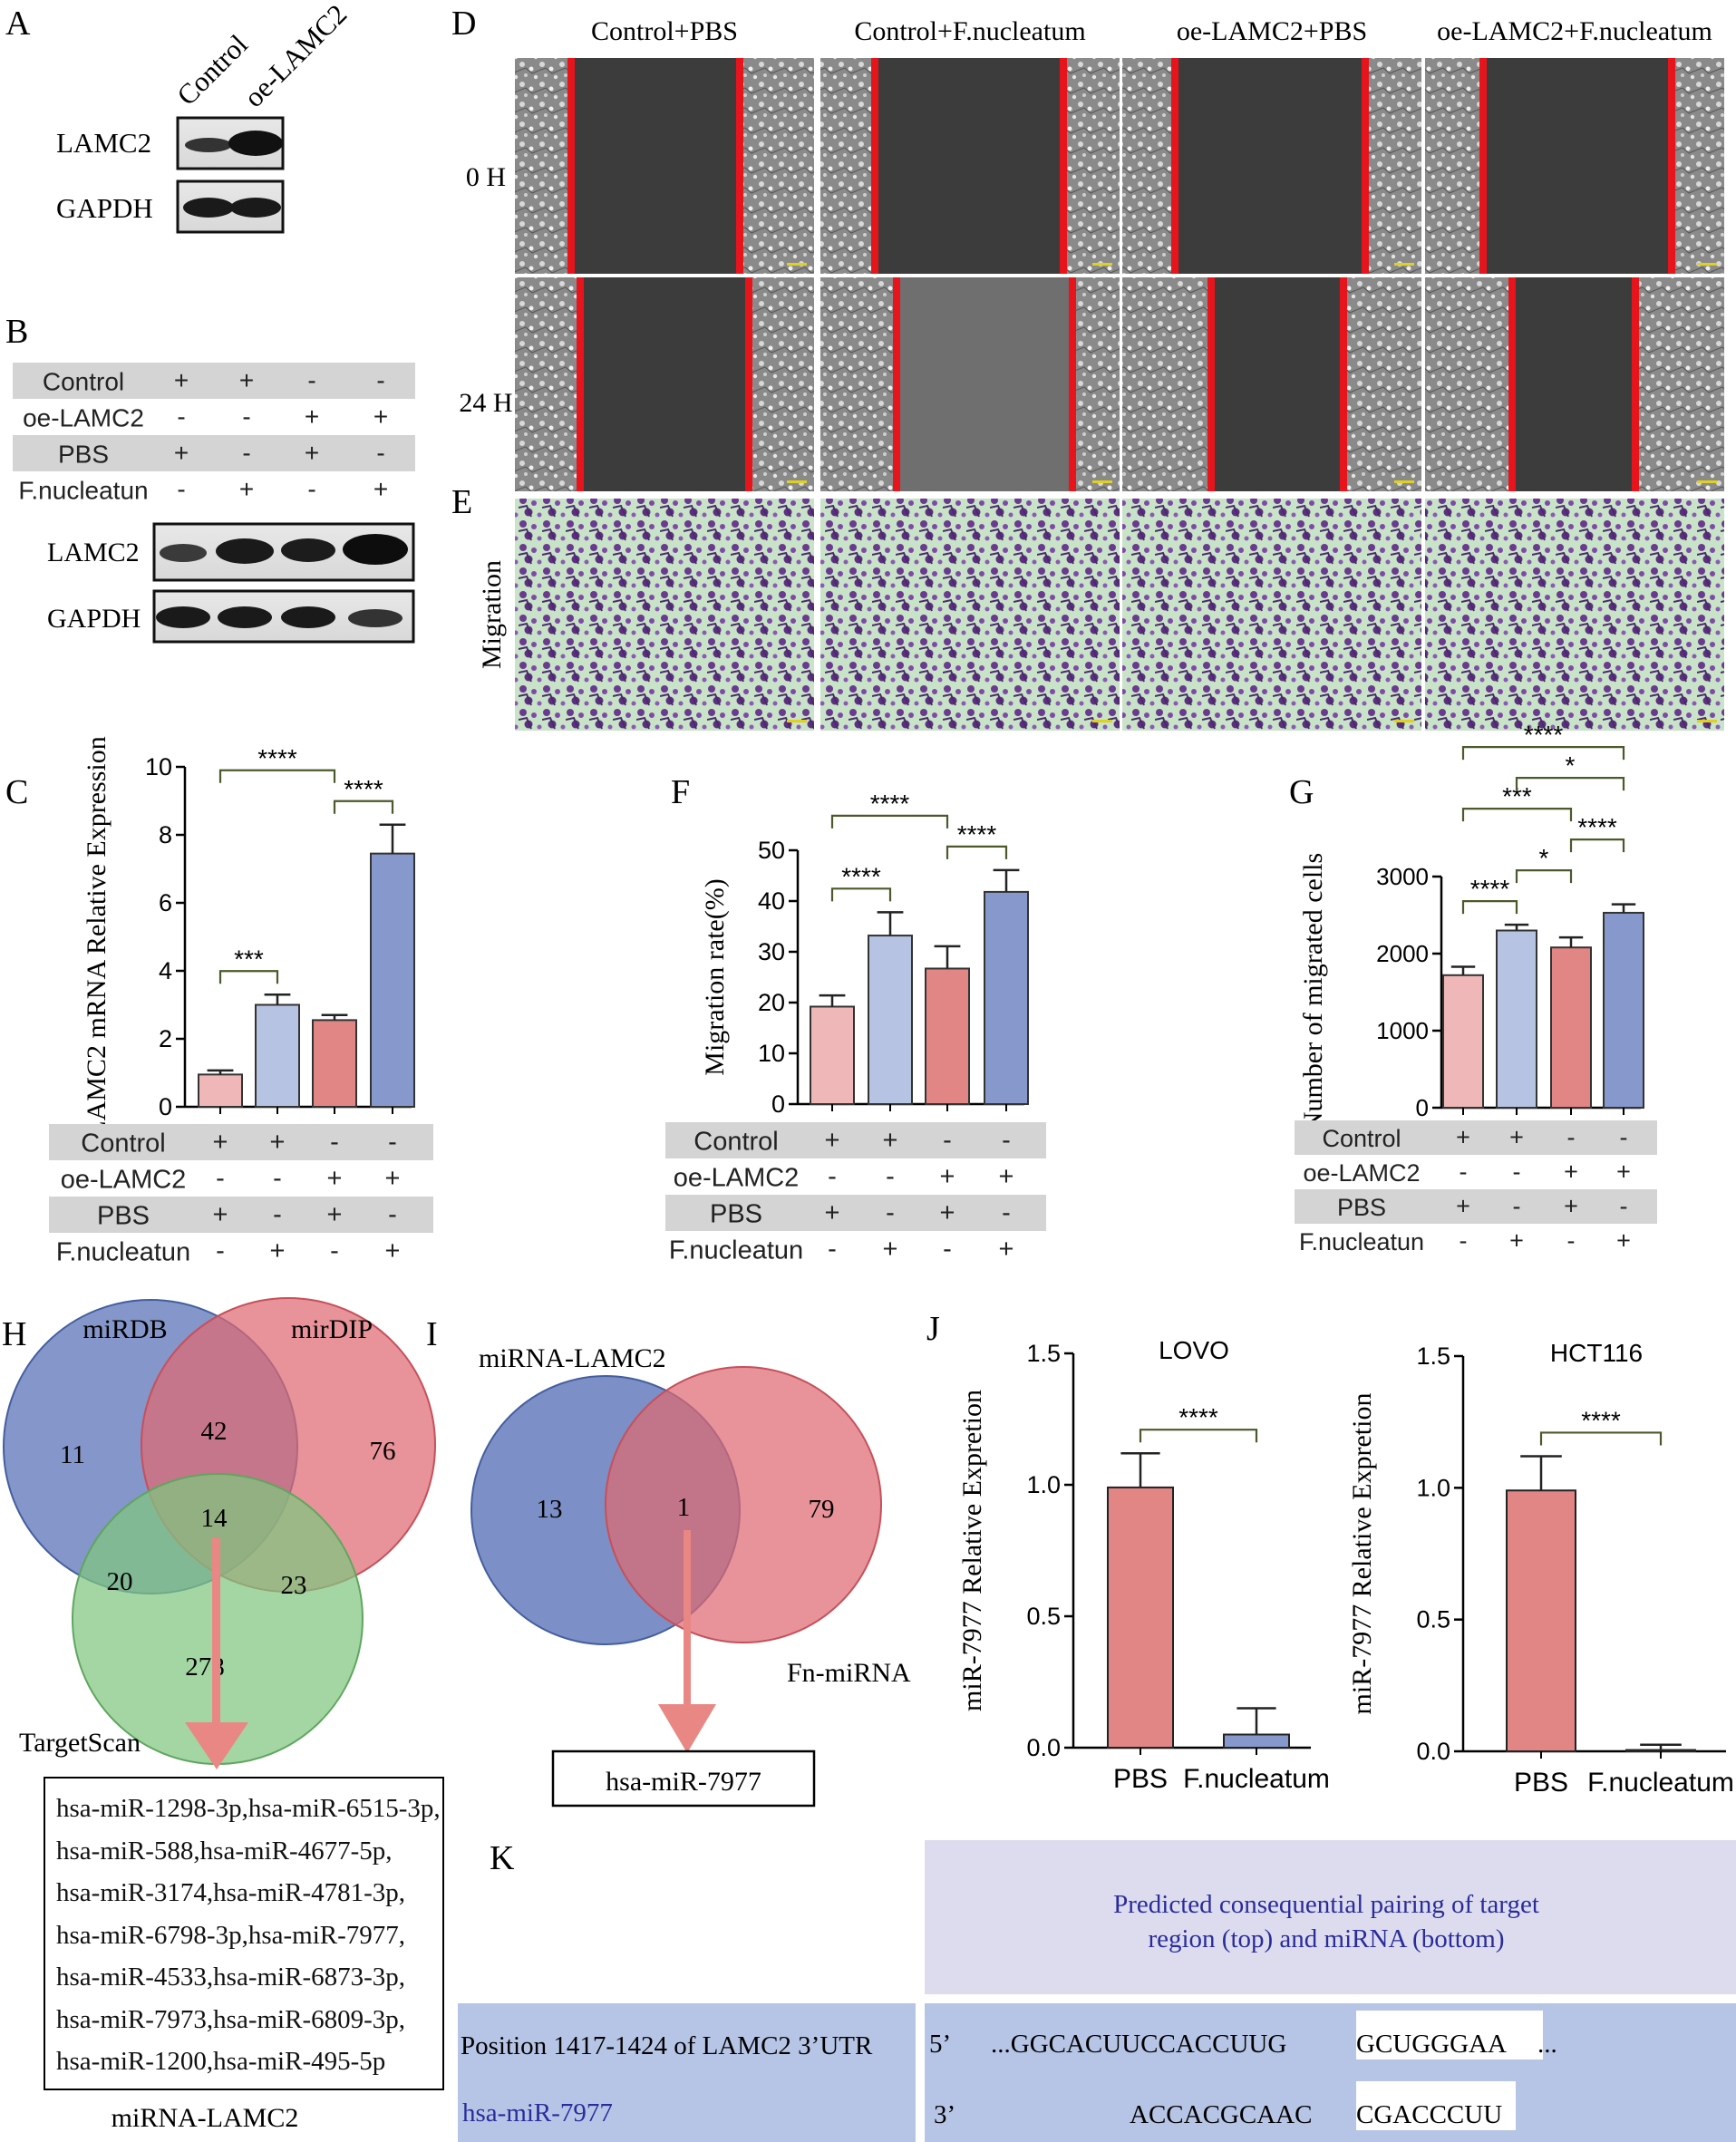 The image size is (1736, 2142). Describe the element at coordinates (93, 553) in the screenshot. I see `blot-label-b-lamc2: LAMC2` at that location.